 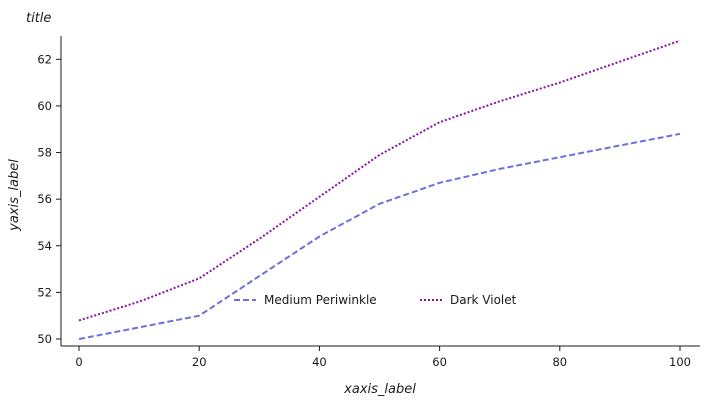 I want to click on x-axis-label: xaxis_label, so click(x=379, y=389).